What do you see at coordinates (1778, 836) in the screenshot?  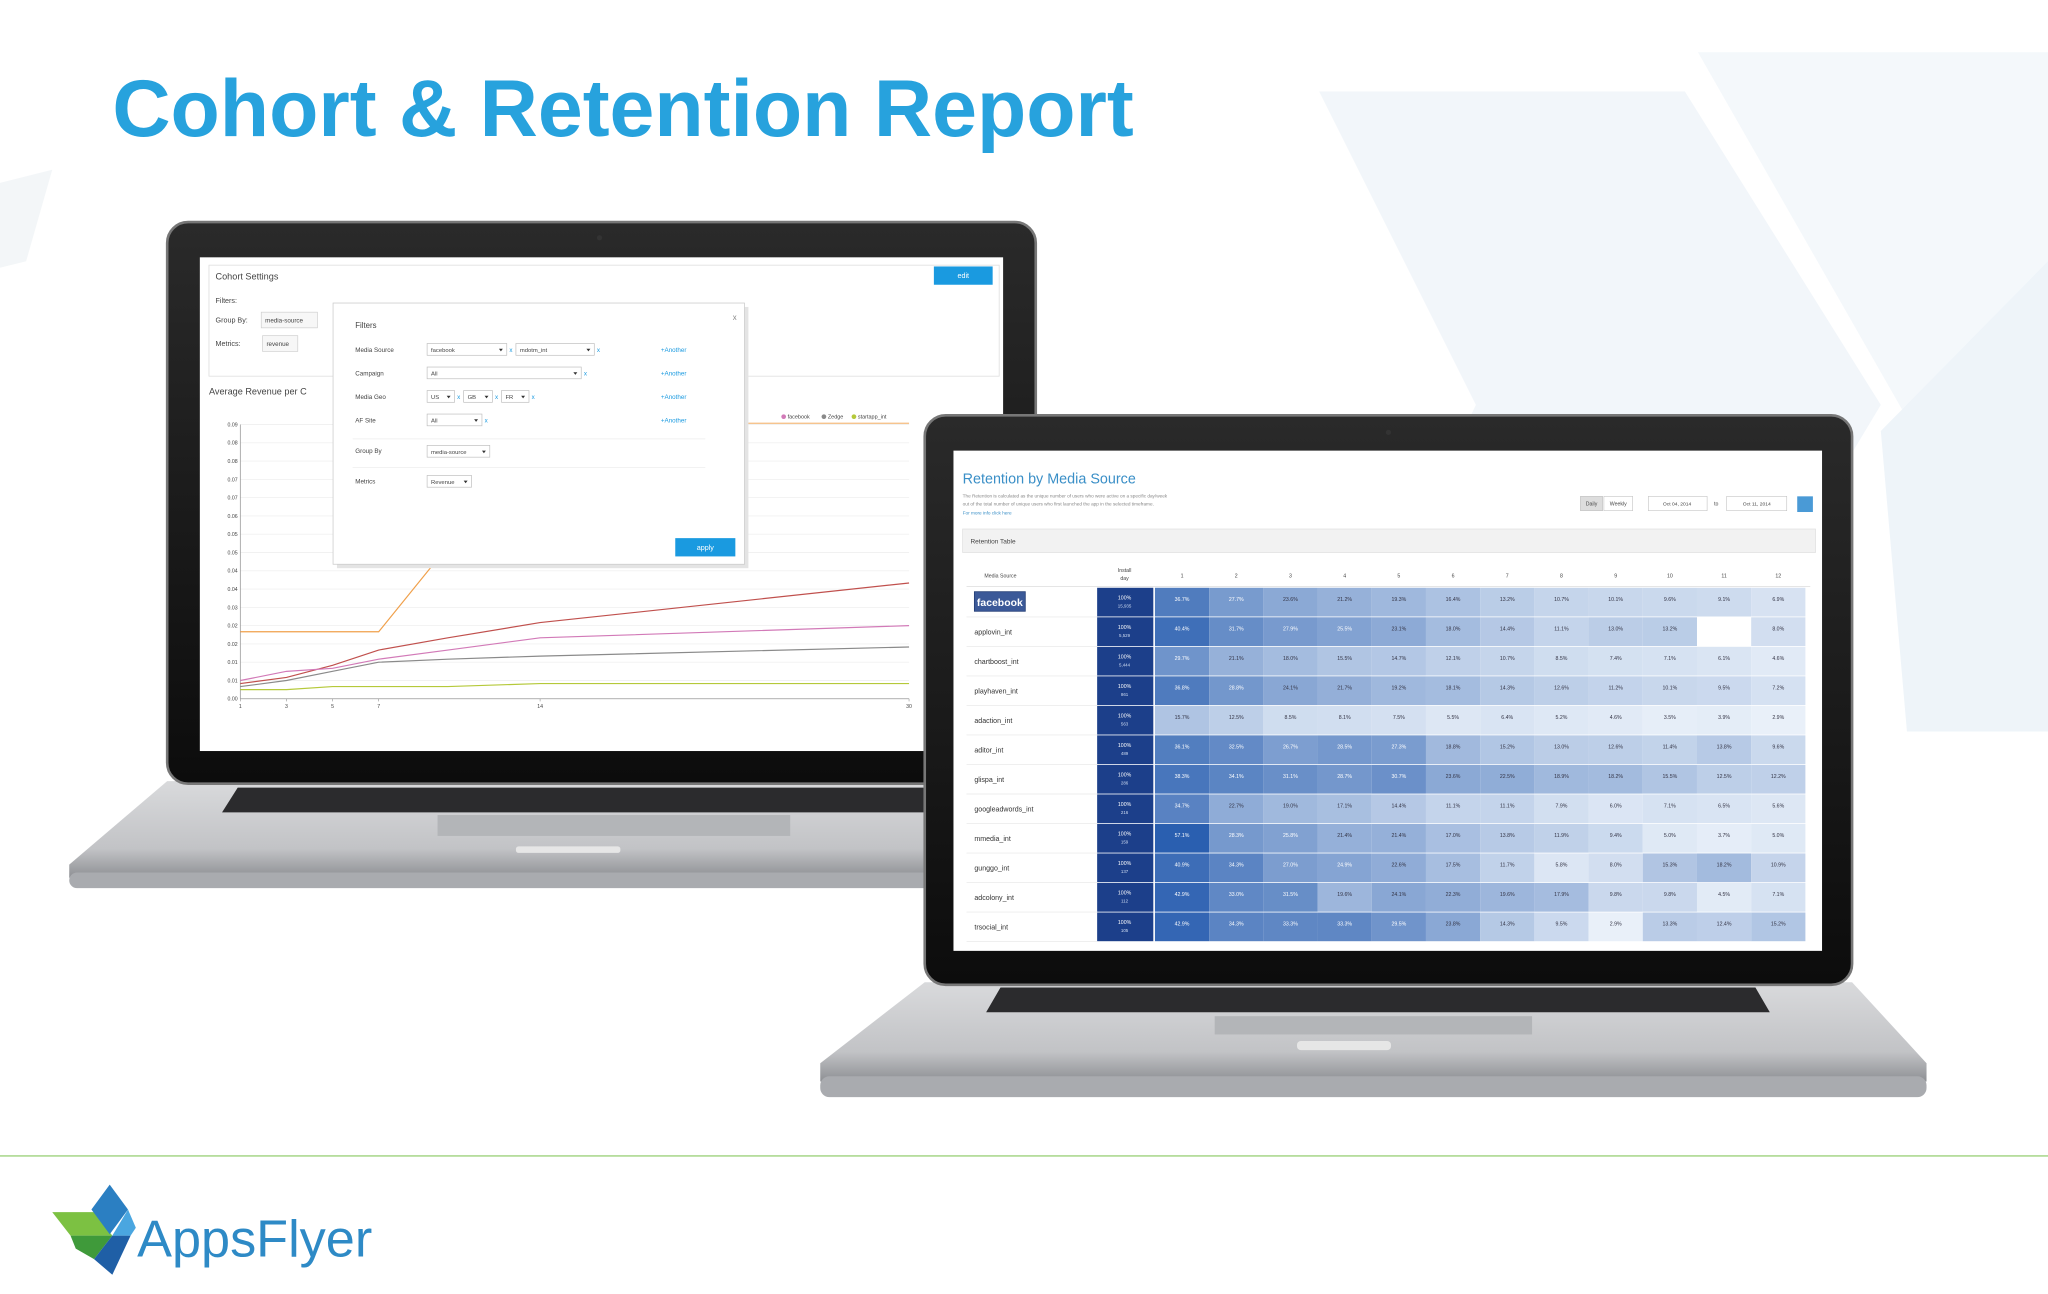 I see `retention-value: 5.0%` at bounding box center [1778, 836].